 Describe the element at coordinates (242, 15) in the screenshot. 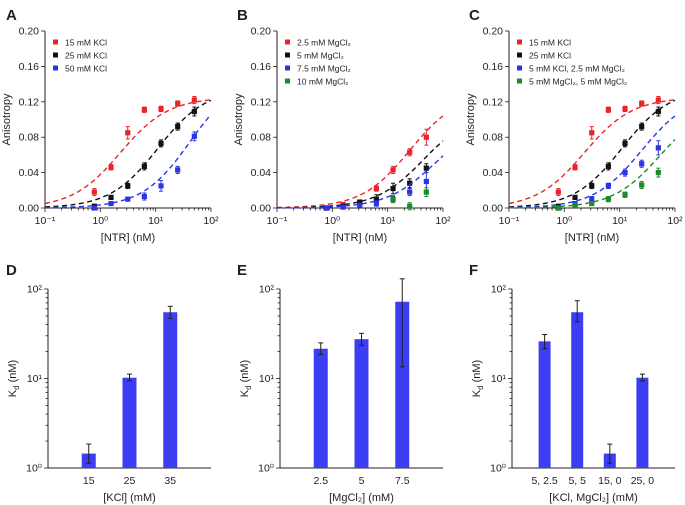

I see `panel-letter: B` at that location.